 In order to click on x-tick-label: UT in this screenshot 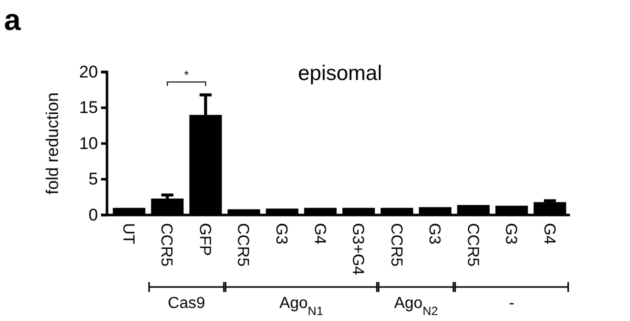, I will do `click(127, 234)`.